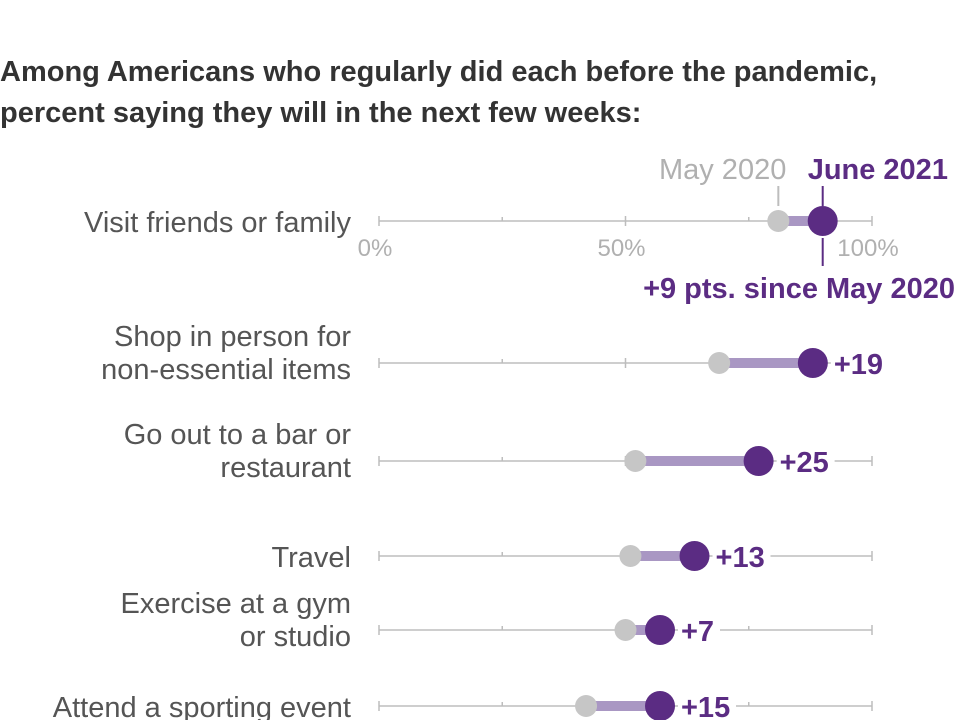  Describe the element at coordinates (285, 468) in the screenshot. I see `category-label: restaurant` at that location.